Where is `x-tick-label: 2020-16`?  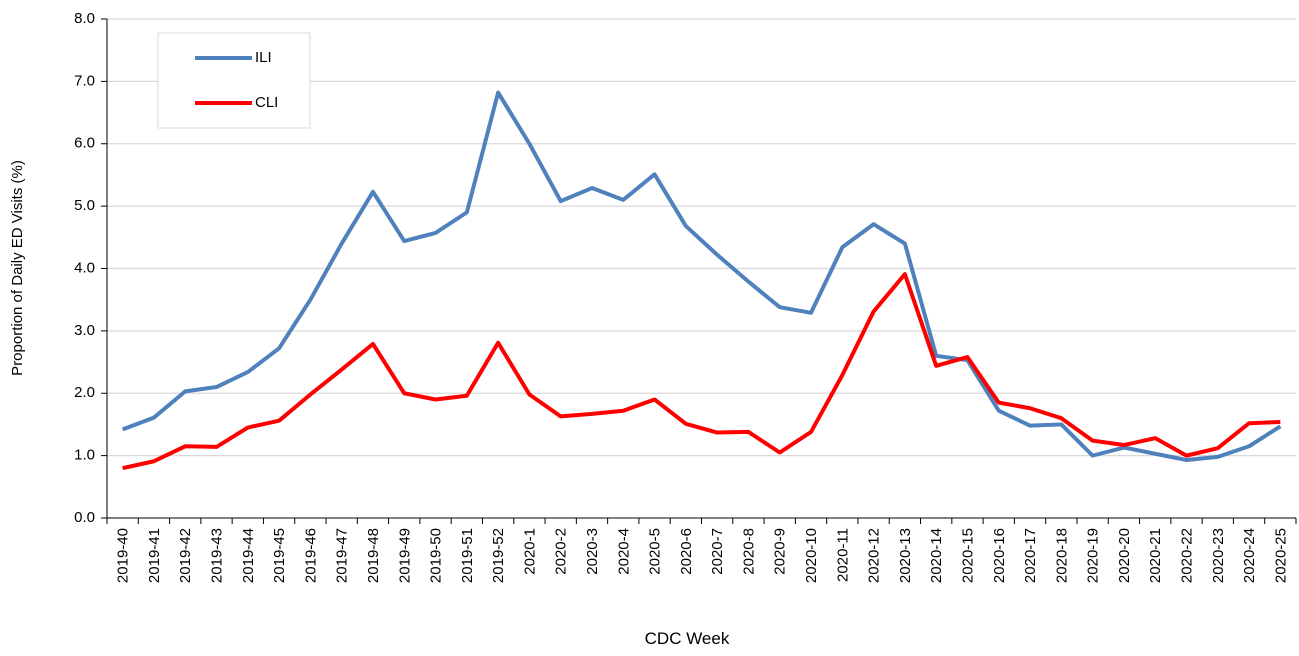 x-tick-label: 2020-16 is located at coordinates (999, 555).